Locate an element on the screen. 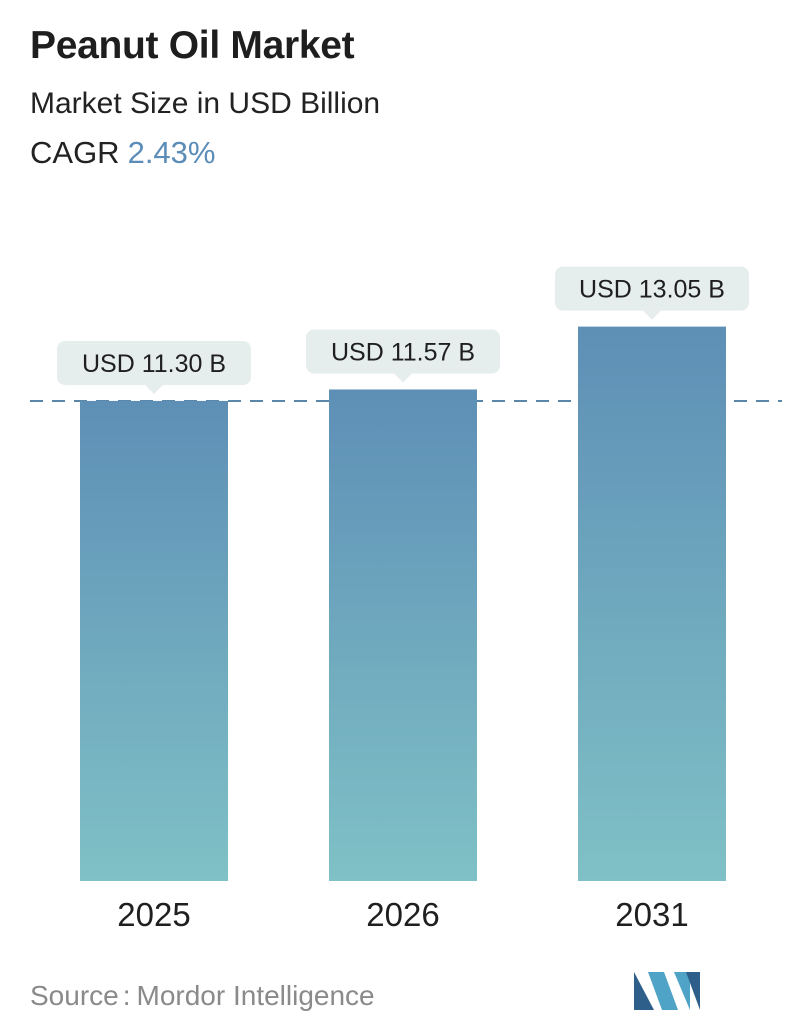 This screenshot has height=1034, width=796. logo-right-accent is located at coordinates (693, 991).